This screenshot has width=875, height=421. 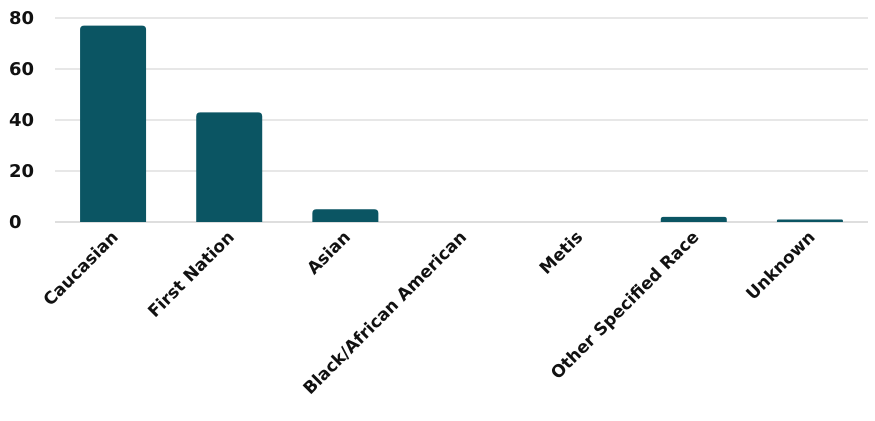 What do you see at coordinates (328, 252) in the screenshot?
I see `x-tick-label: Asian` at bounding box center [328, 252].